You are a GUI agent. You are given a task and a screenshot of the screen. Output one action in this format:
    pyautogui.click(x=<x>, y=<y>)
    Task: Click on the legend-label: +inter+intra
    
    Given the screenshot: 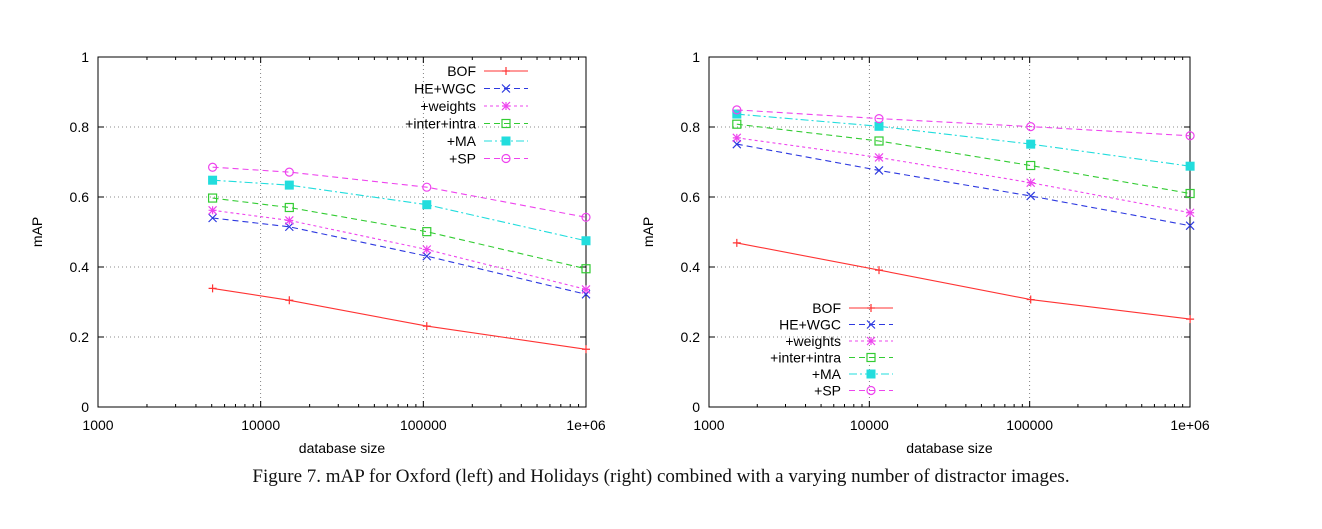 What is the action you would take?
    pyautogui.click(x=440, y=124)
    